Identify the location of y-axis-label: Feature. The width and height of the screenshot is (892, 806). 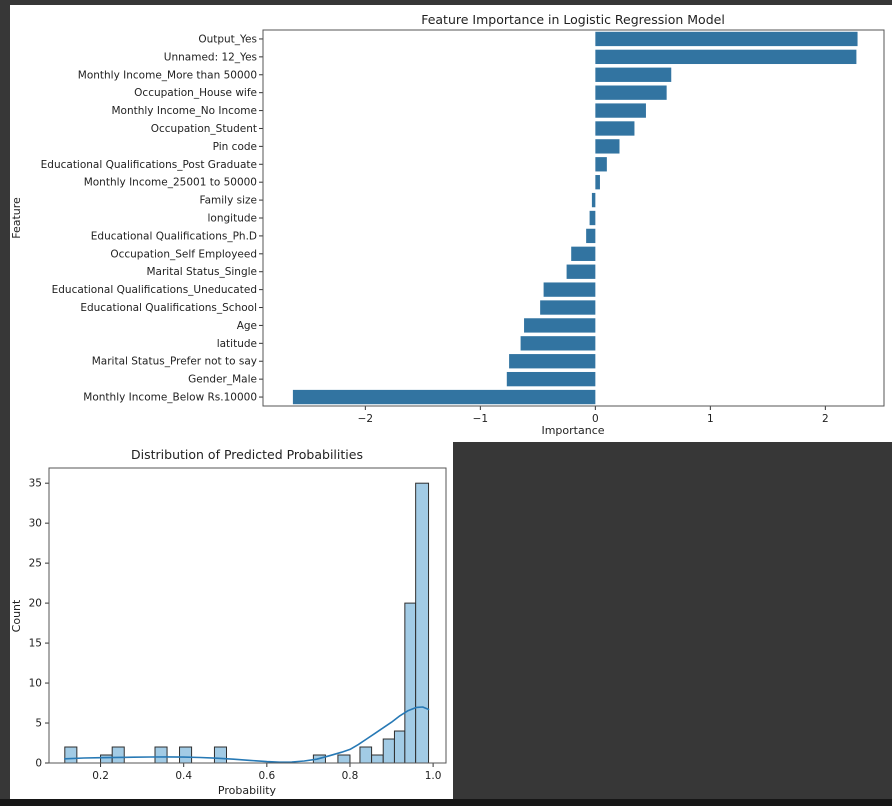
(16, 218).